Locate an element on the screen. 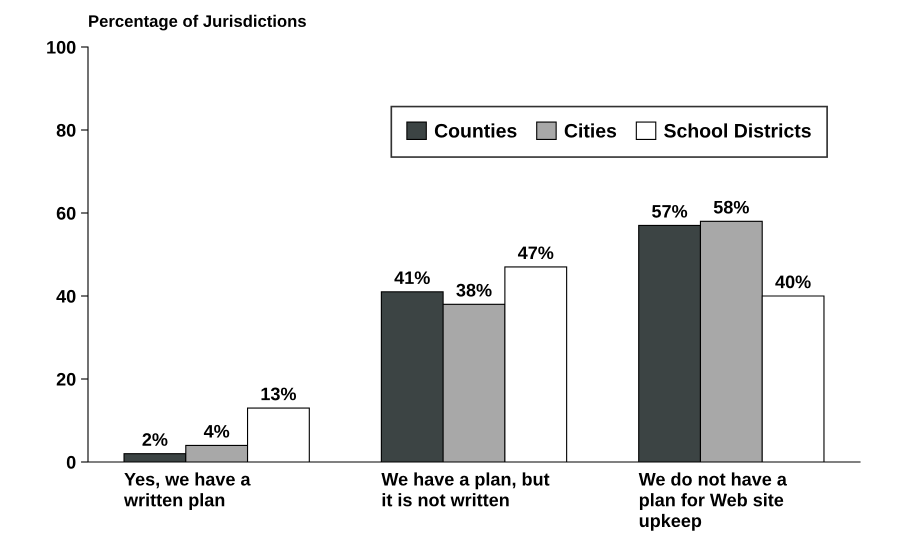  data-label: 2% is located at coordinates (155, 439).